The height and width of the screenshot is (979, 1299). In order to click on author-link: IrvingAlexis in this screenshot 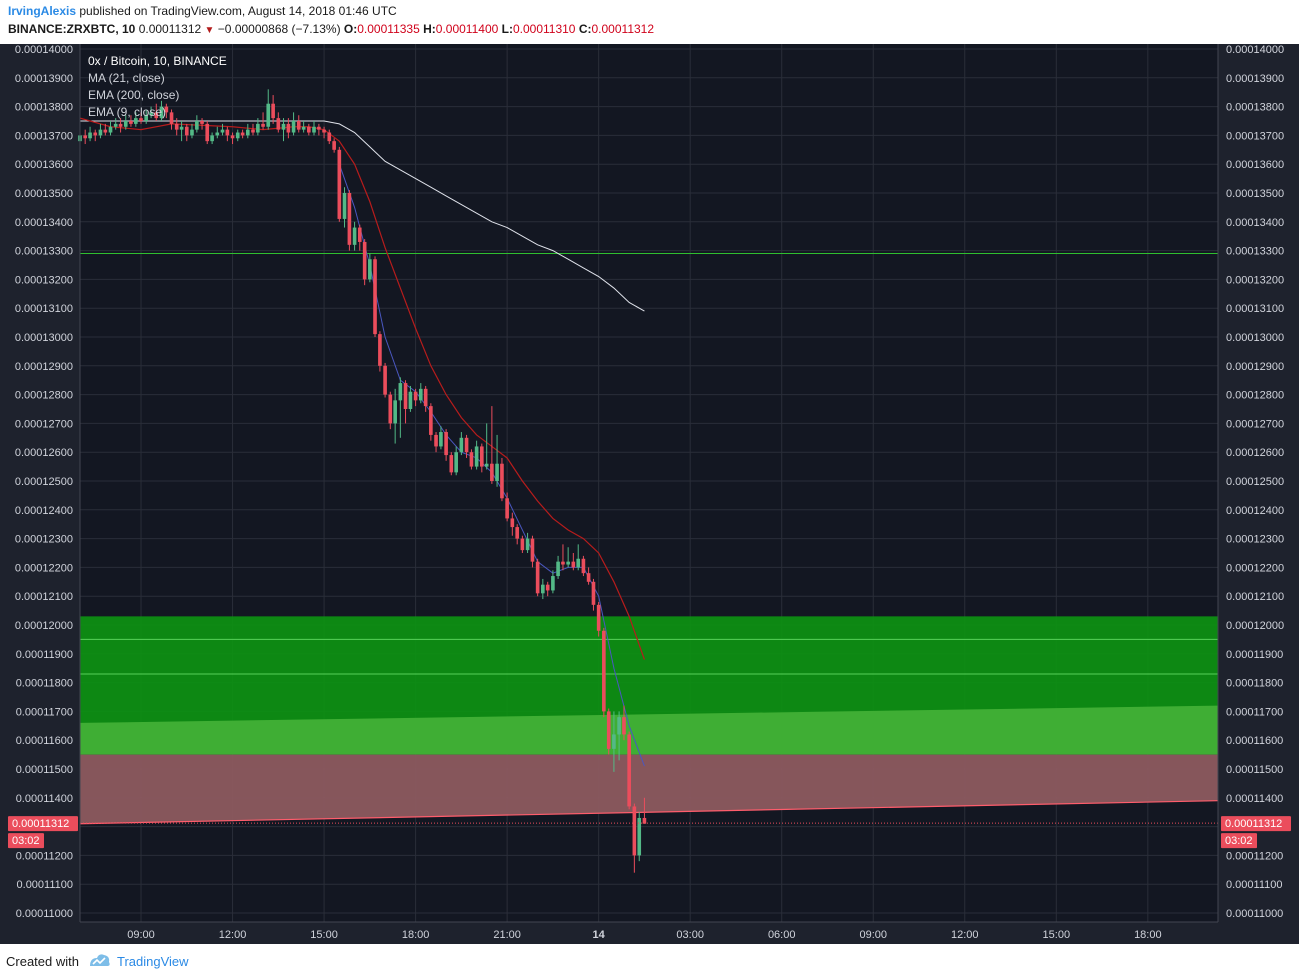, I will do `click(42, 11)`.